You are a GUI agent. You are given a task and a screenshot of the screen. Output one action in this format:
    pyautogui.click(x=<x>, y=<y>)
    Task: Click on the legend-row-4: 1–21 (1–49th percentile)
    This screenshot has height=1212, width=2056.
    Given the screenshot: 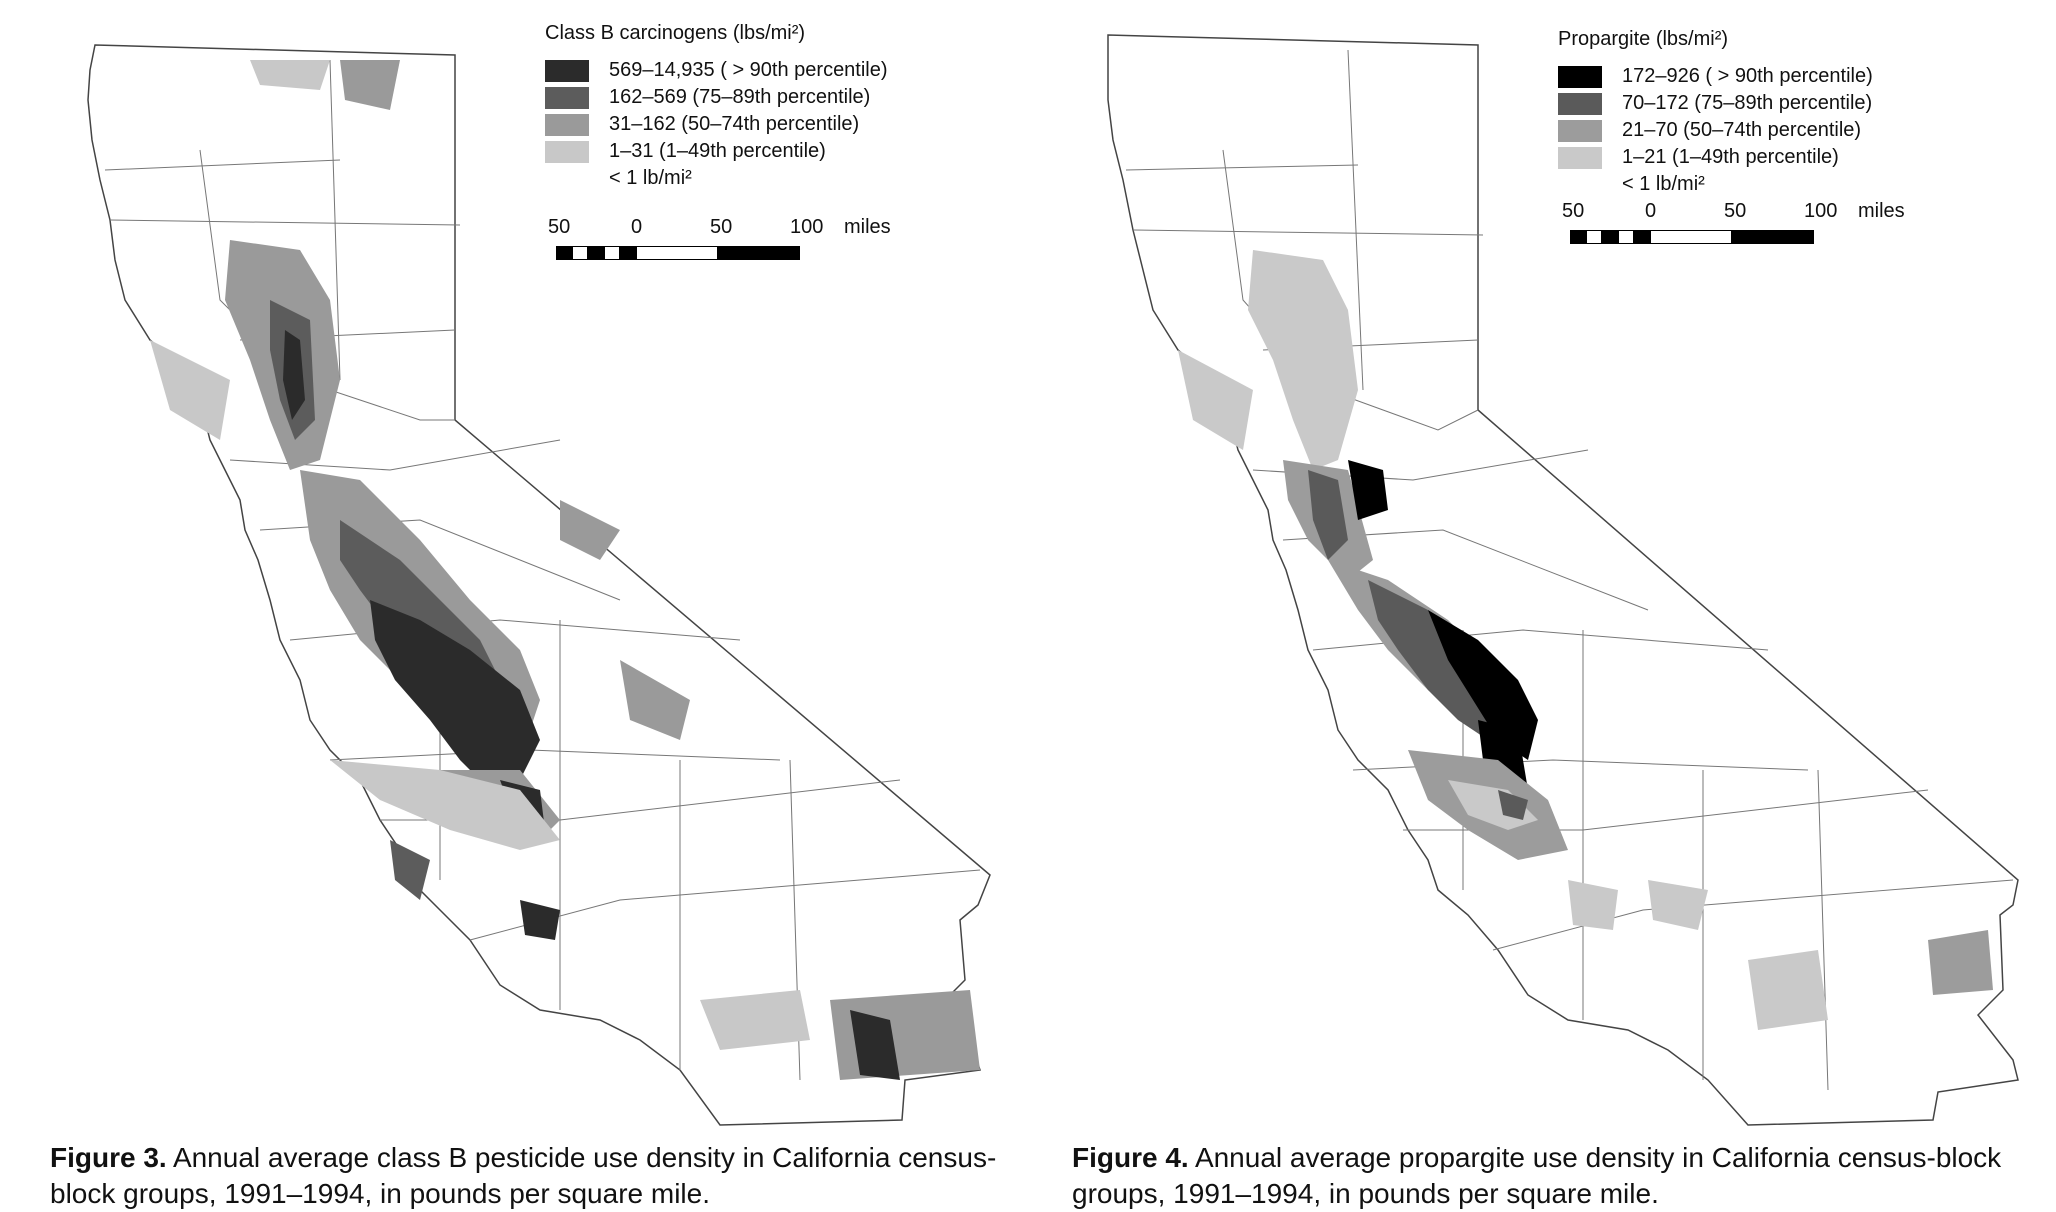 What is the action you would take?
    pyautogui.click(x=1715, y=157)
    